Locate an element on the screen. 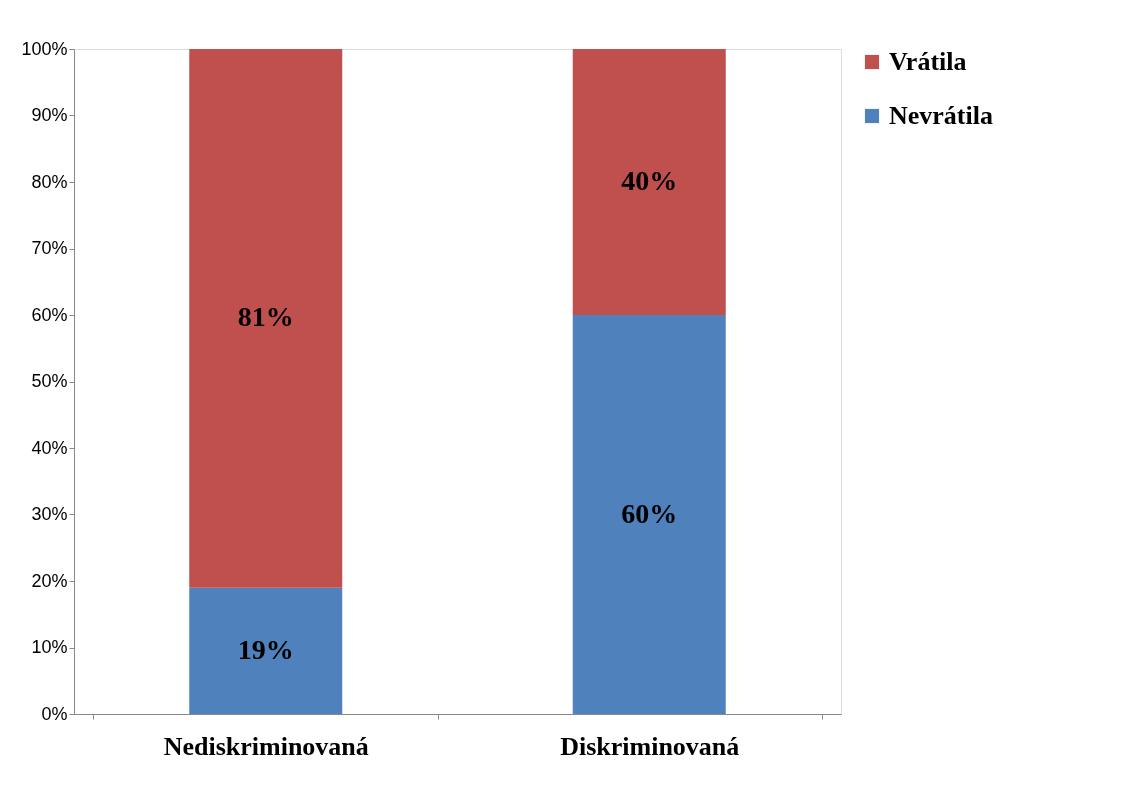 This screenshot has width=1144, height=792. y-tick-label: 30% is located at coordinates (49, 514).